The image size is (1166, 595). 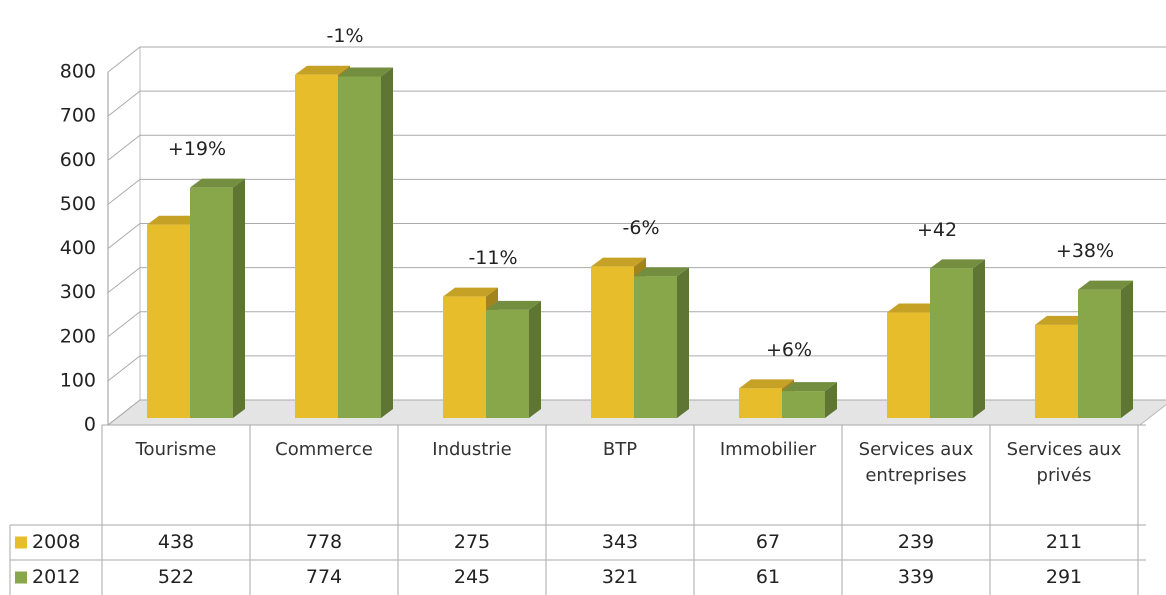 What do you see at coordinates (916, 577) in the screenshot?
I see `table-value: 339` at bounding box center [916, 577].